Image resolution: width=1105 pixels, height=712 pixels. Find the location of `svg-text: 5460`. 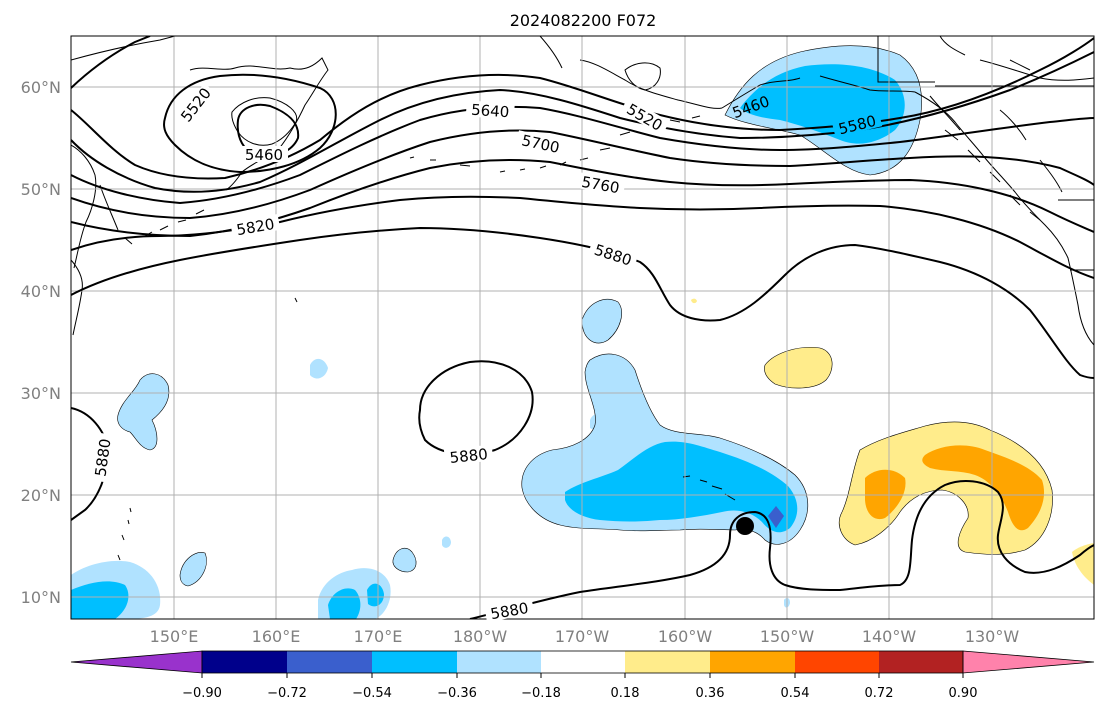

svg-text: 5460 is located at coordinates (264, 155).